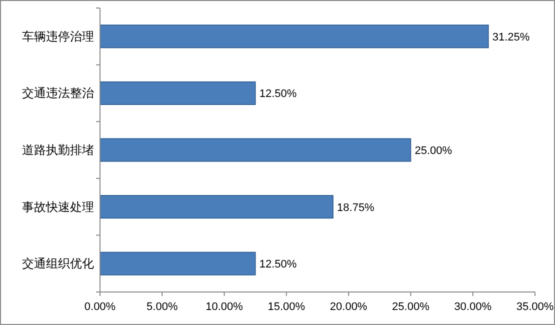  I want to click on x-tick-label: 30.00%, so click(473, 307).